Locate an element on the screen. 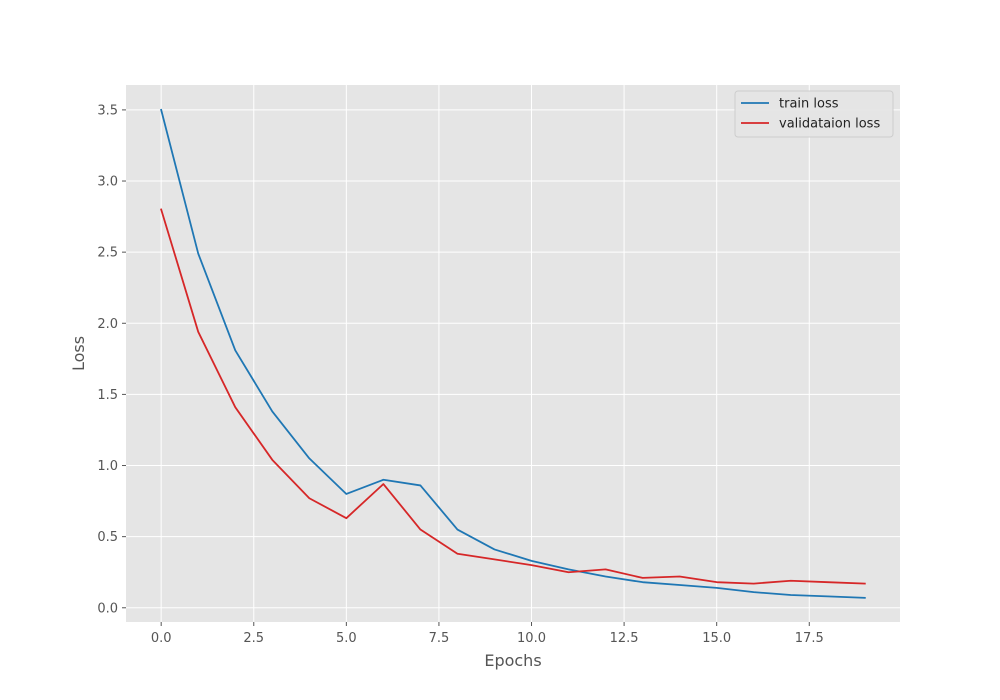 Image resolution: width=1000 pixels, height=700 pixels. x-tick-label: 15.0 is located at coordinates (716, 638).